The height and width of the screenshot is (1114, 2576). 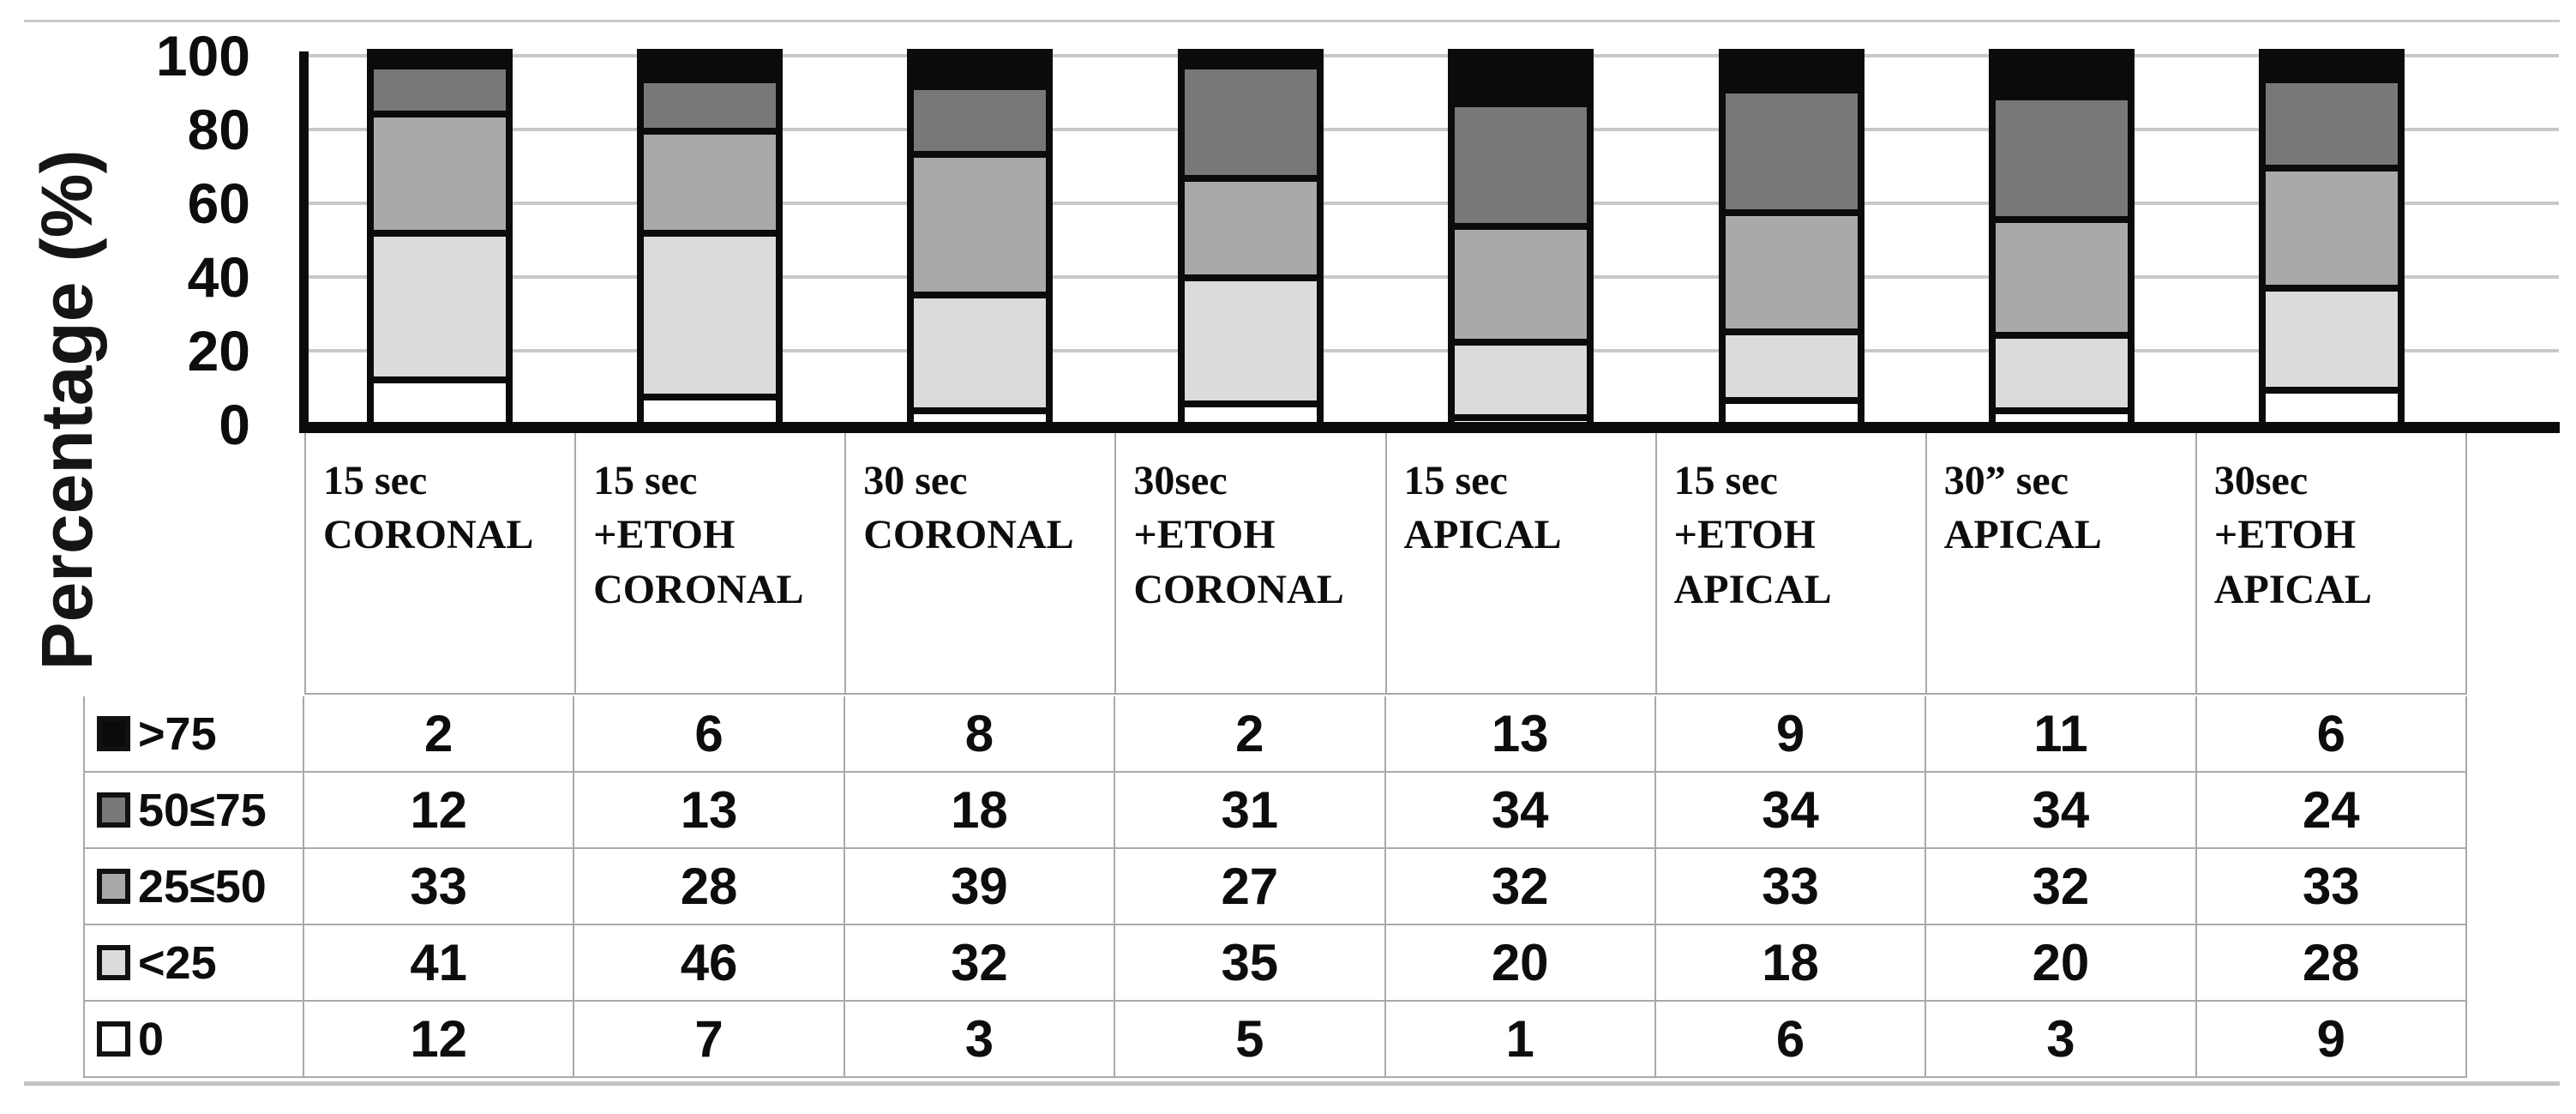 I want to click on chart-top-border, so click(x=1292, y=21).